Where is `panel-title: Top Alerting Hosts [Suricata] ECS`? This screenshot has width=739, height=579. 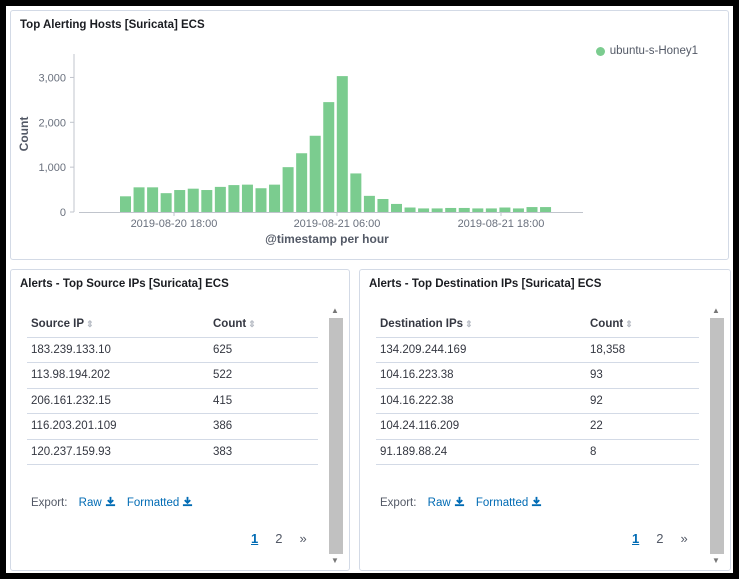
panel-title: Top Alerting Hosts [Suricata] ECS is located at coordinates (112, 25).